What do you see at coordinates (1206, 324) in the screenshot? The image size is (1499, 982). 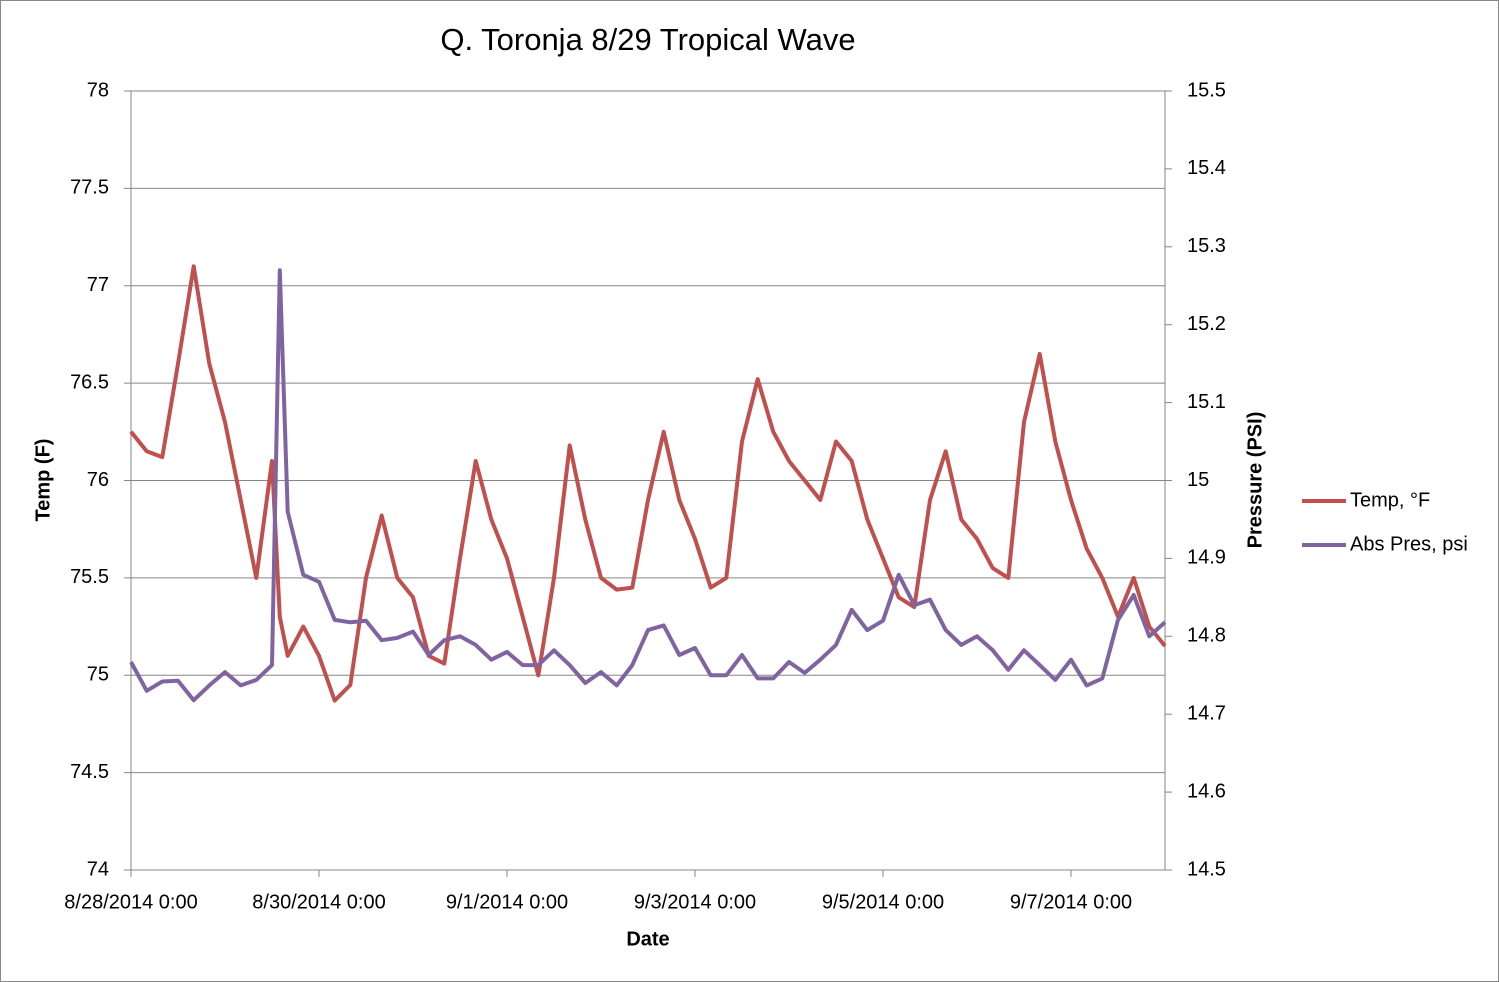 I see `y2-tick-label: 15.2` at bounding box center [1206, 324].